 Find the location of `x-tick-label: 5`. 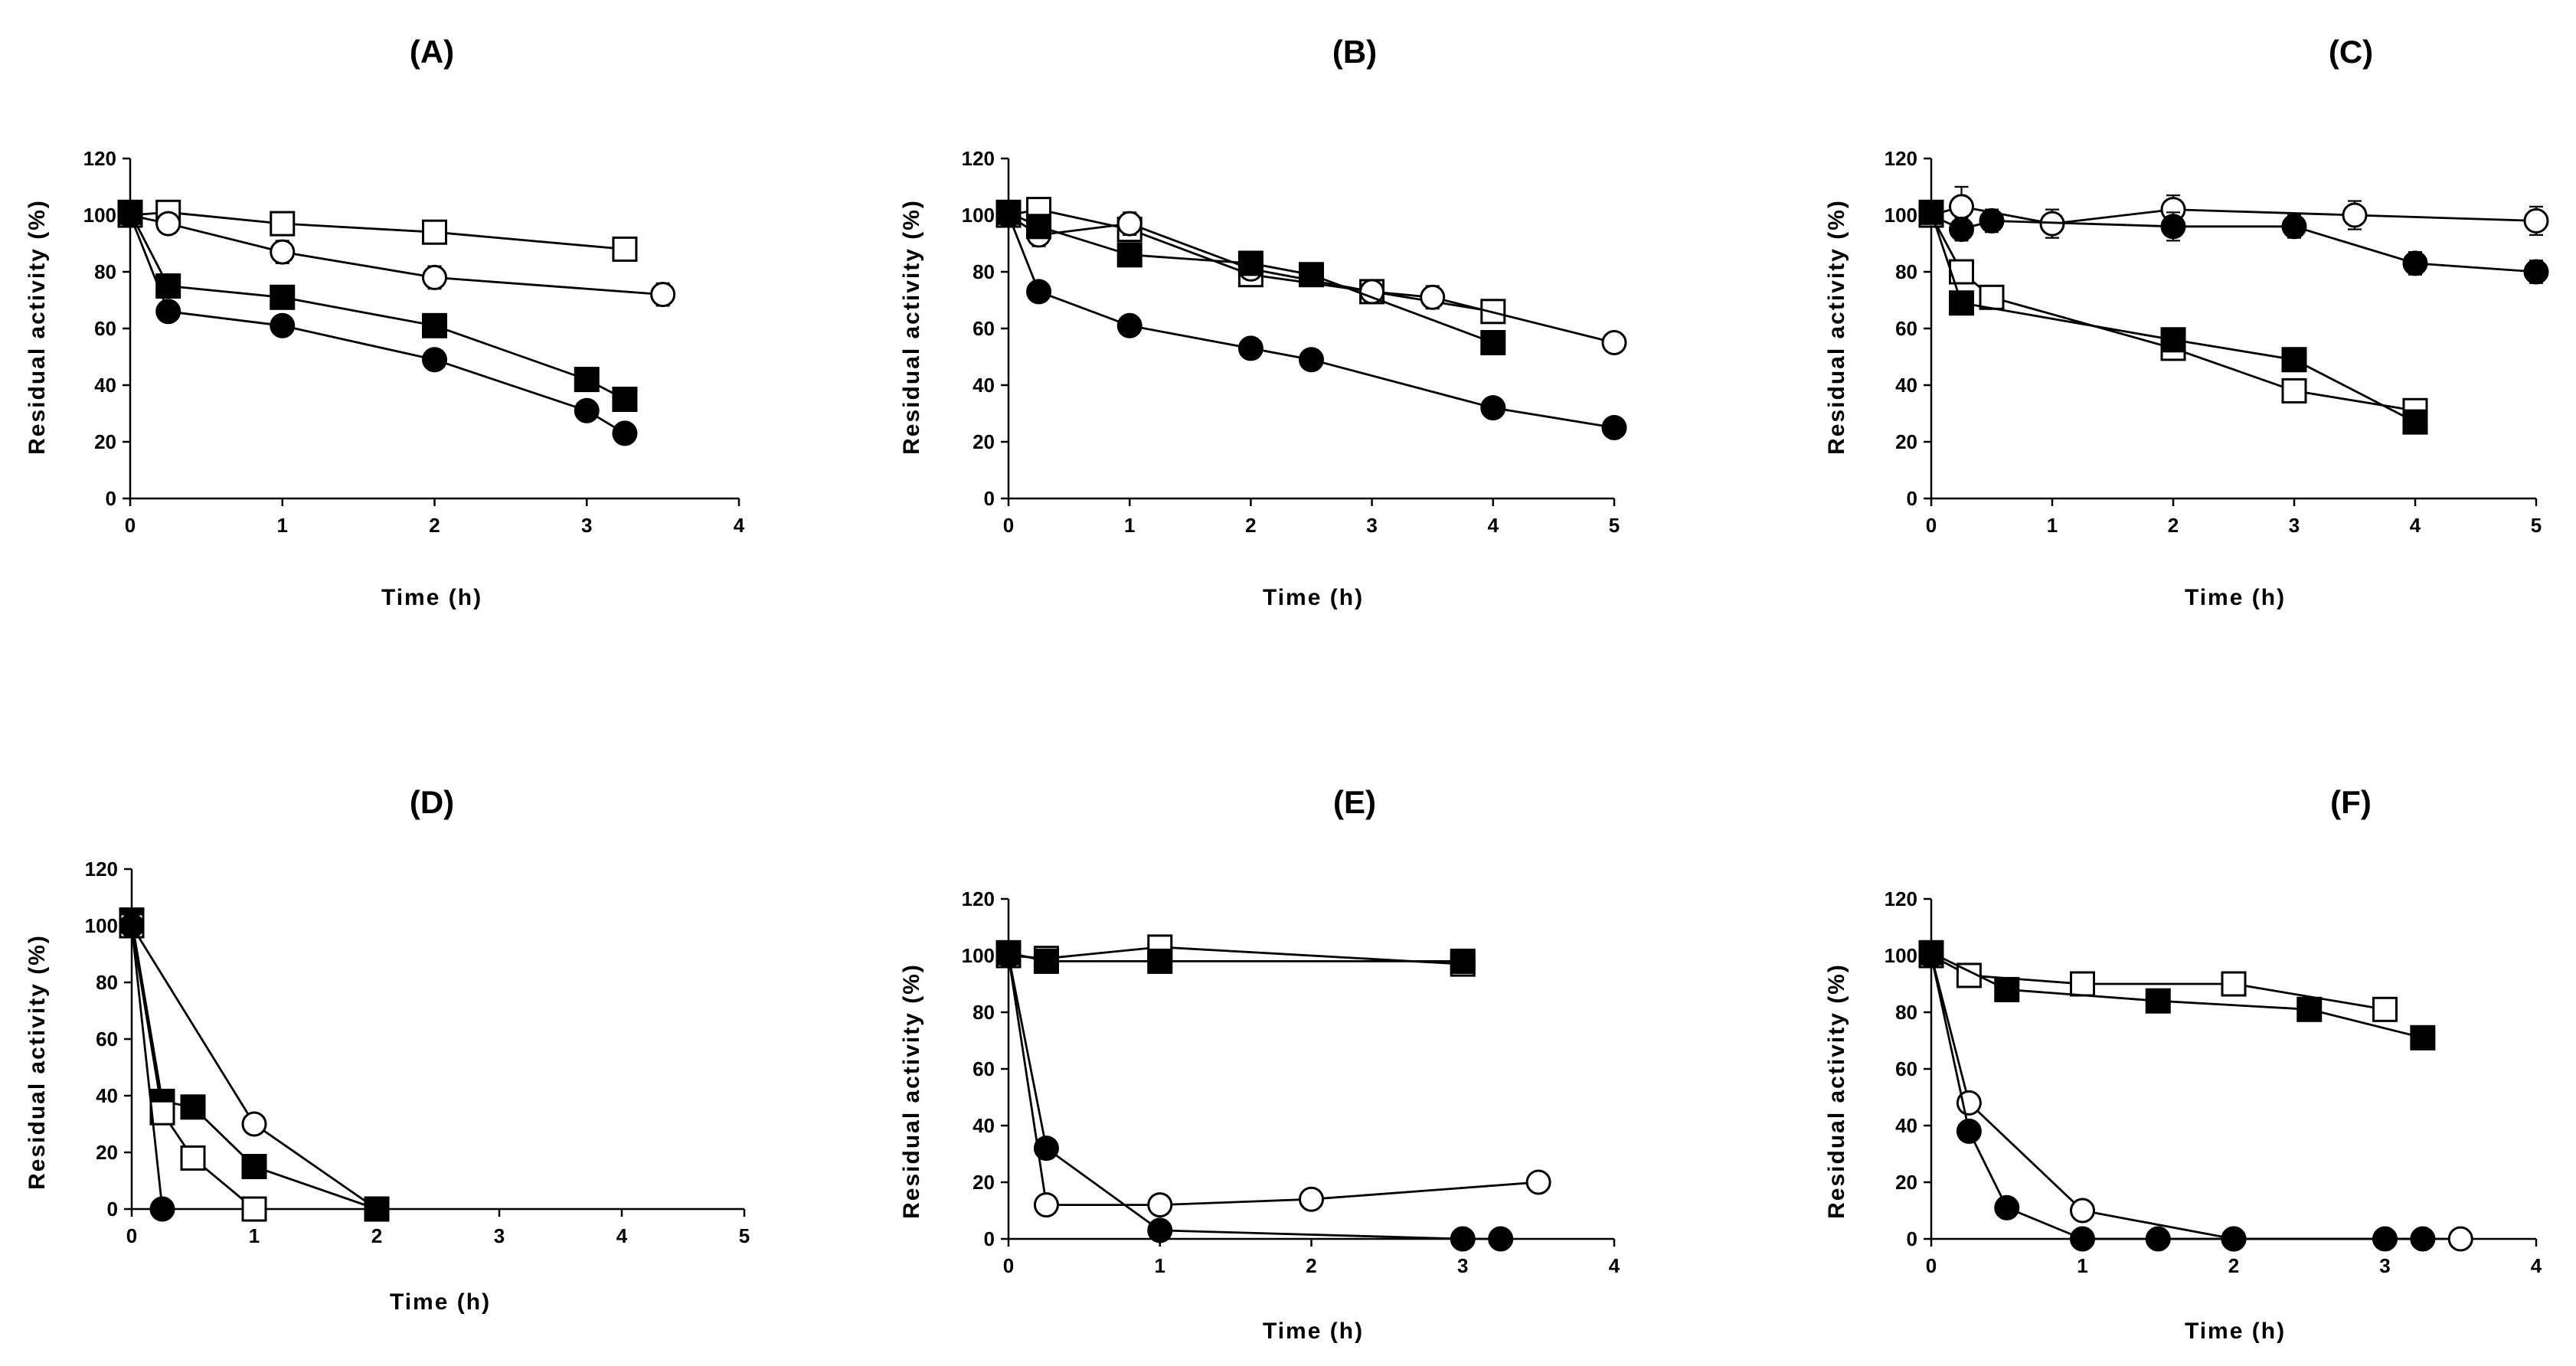

x-tick-label: 5 is located at coordinates (1614, 525).